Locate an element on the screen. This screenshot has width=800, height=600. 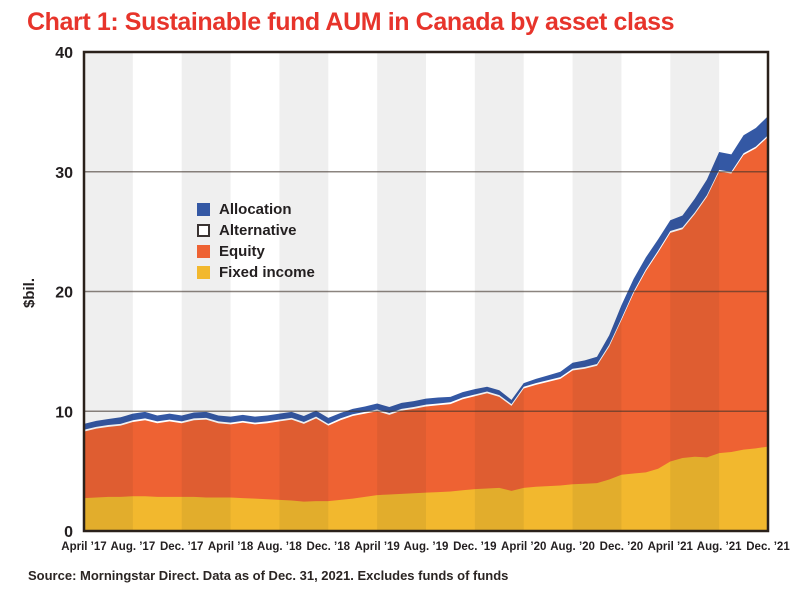
y-axis-label: $bil. is located at coordinates (29, 293).